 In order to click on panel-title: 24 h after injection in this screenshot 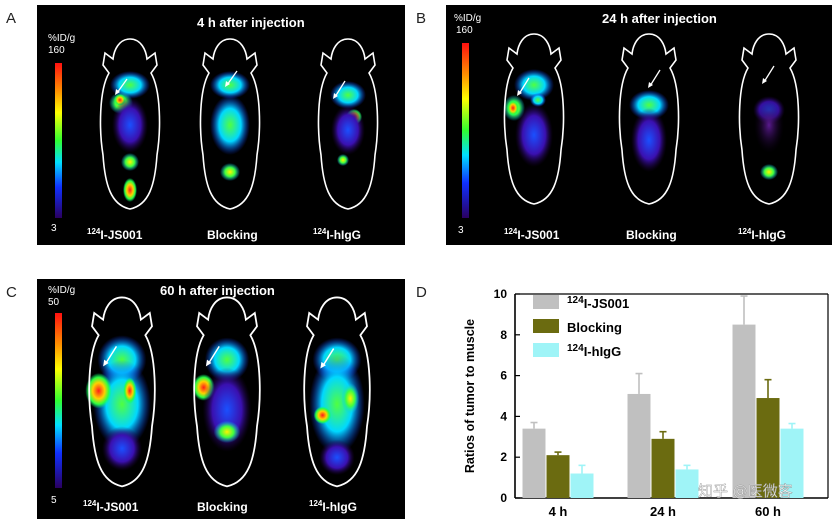, I will do `click(659, 18)`.